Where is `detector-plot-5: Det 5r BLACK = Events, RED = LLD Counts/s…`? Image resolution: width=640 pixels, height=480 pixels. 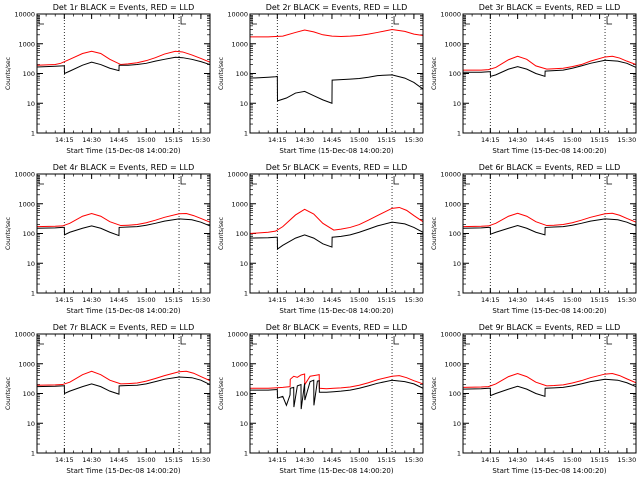
detector-plot-5: Det 5r BLACK = Events, RED = LLD Counts/s… is located at coordinates (321, 239).